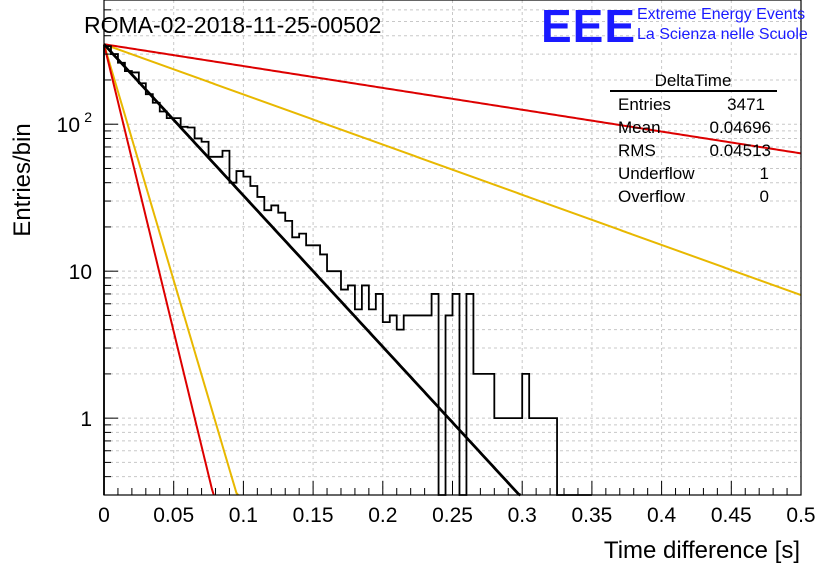 This screenshot has width=836, height=572. I want to click on stats-value-entries: 3471, so click(746, 104).